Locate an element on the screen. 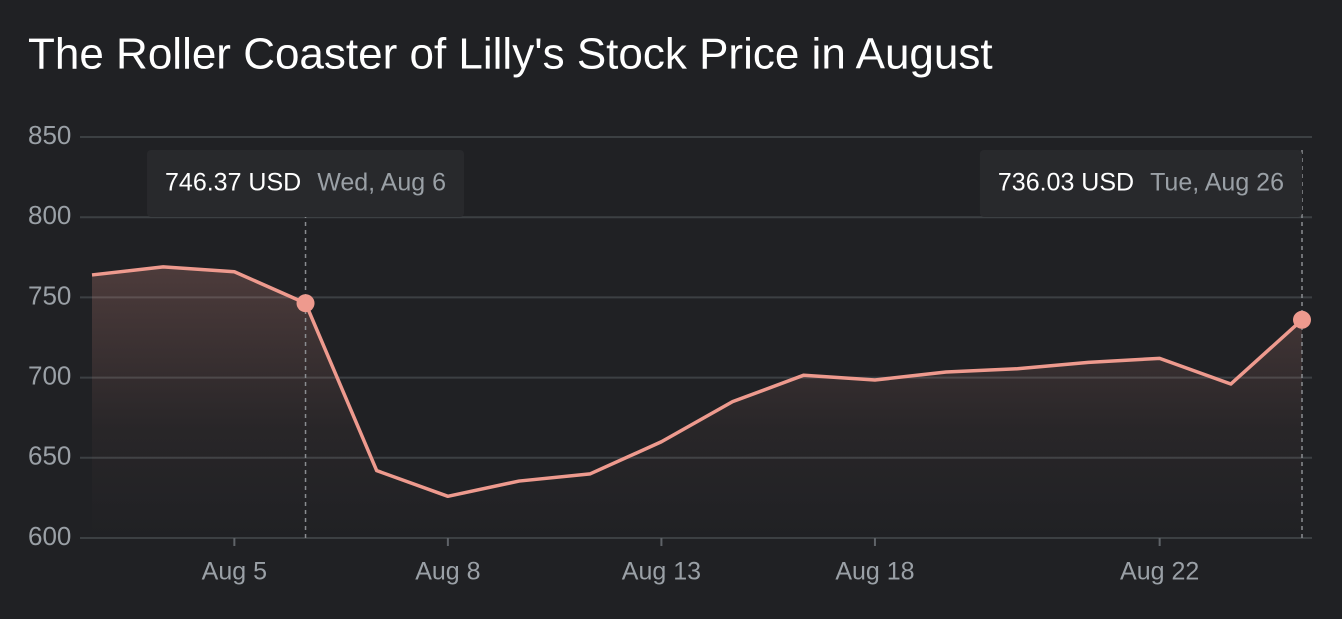 The height and width of the screenshot is (619, 1342). x-tick-label: Aug 5 is located at coordinates (234, 572).